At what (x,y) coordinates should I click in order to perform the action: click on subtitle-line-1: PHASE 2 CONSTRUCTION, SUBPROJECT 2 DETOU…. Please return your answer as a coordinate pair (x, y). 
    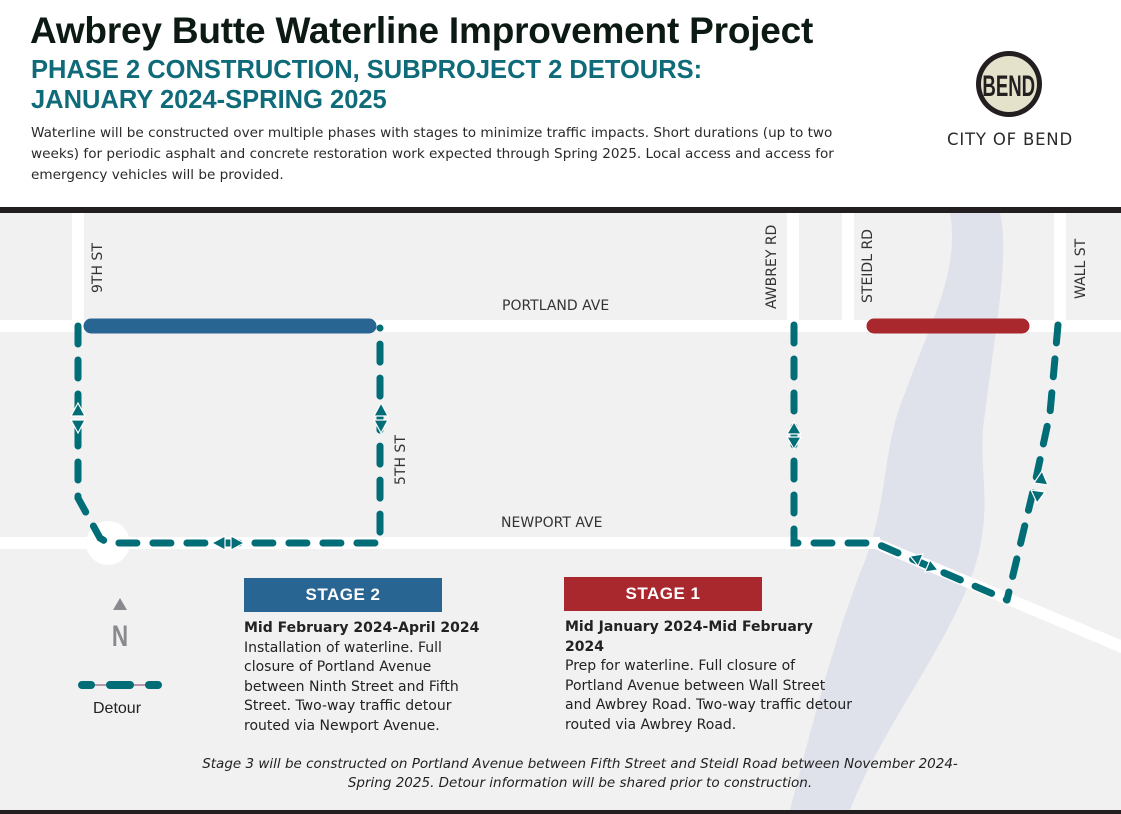
    Looking at the image, I should click on (367, 70).